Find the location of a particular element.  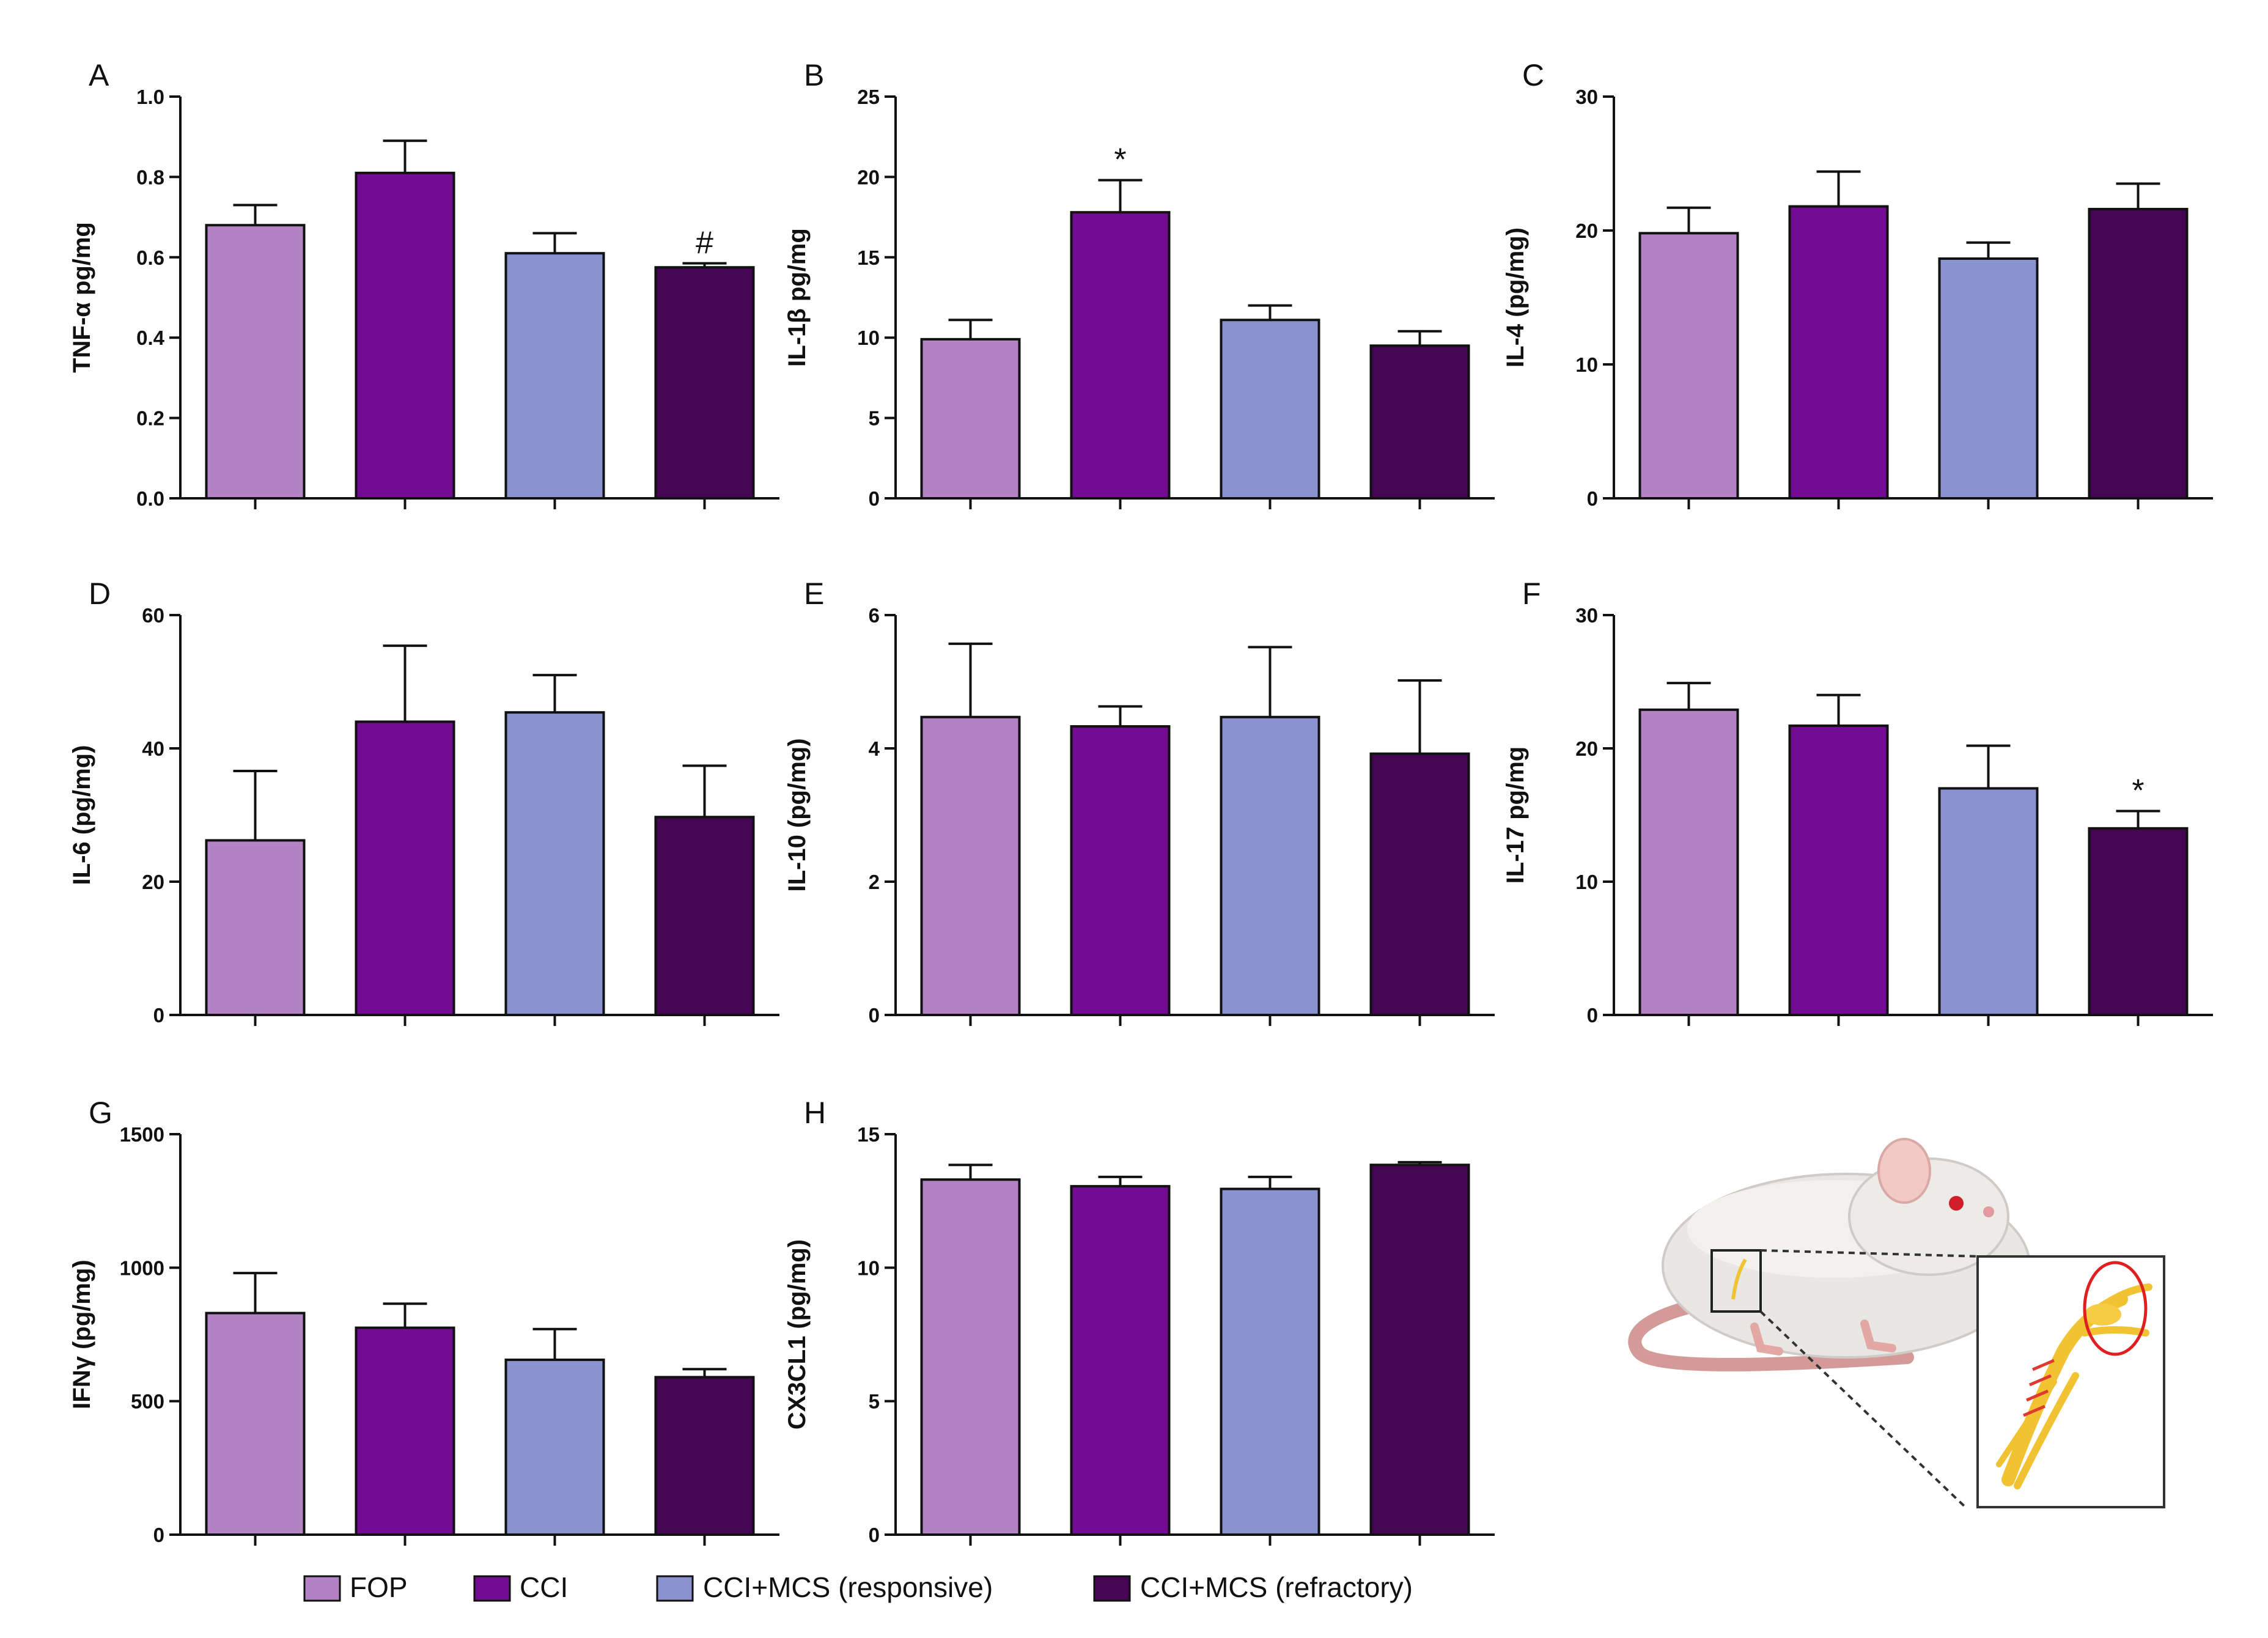

y-tick-label: 0.4 is located at coordinates (150, 337).